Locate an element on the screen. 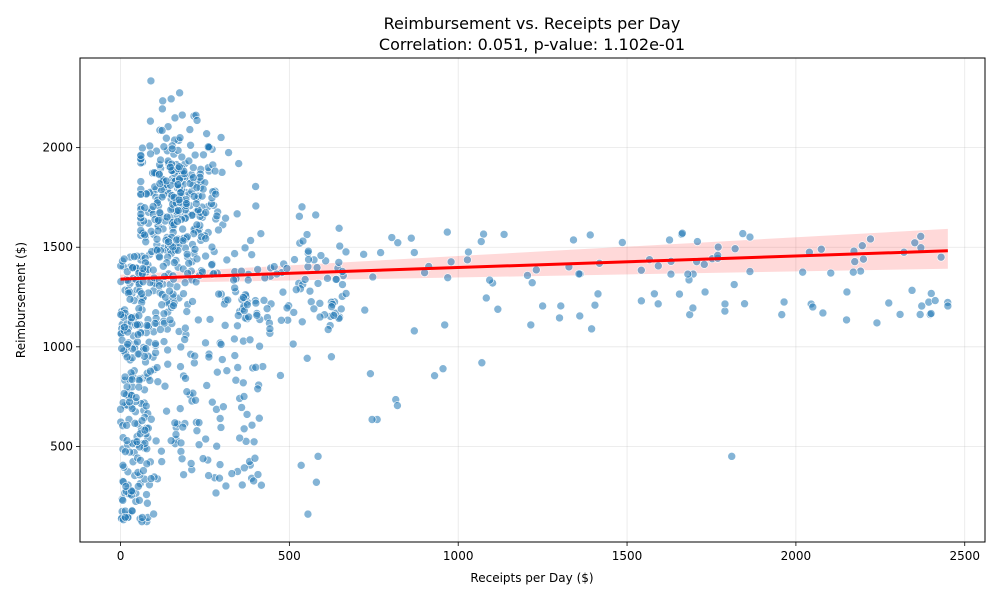 This screenshot has height=600, width=1000. x-tick-label: 1000 is located at coordinates (458, 556).